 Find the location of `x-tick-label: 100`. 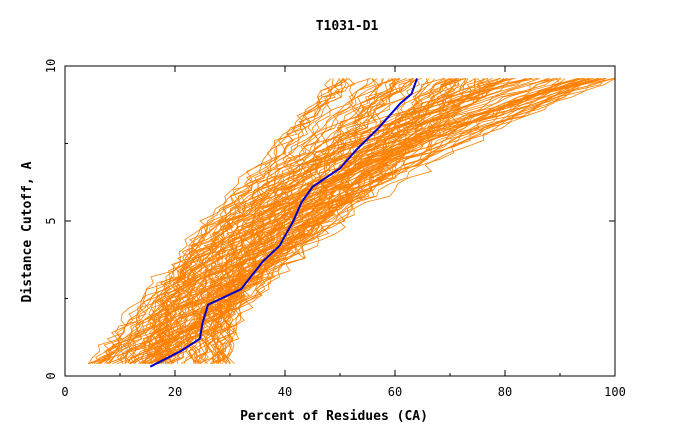

x-tick-label: 100 is located at coordinates (615, 392).